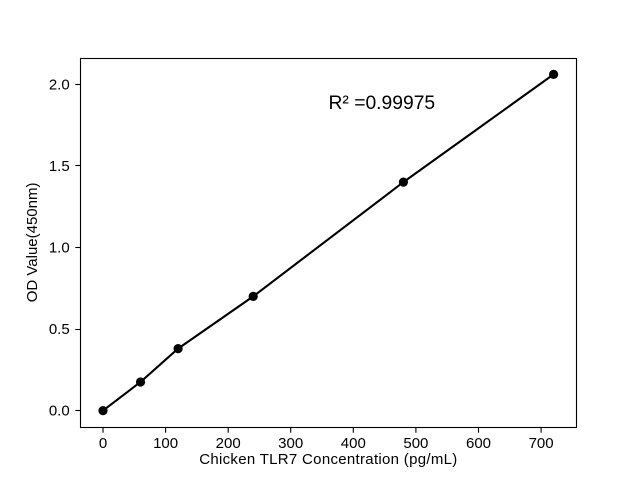  What do you see at coordinates (59, 84) in the screenshot?
I see `svg-text: 2.0` at bounding box center [59, 84].